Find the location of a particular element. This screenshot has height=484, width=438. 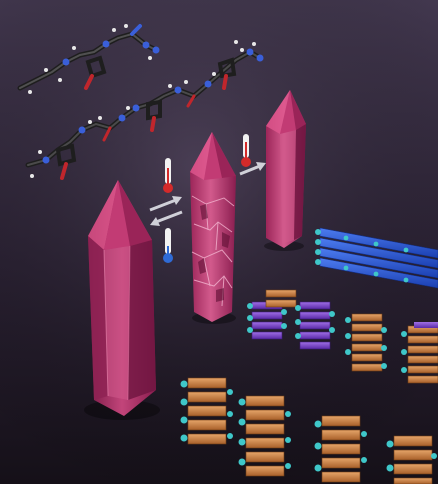

crystal-large is located at coordinates (122, 300).